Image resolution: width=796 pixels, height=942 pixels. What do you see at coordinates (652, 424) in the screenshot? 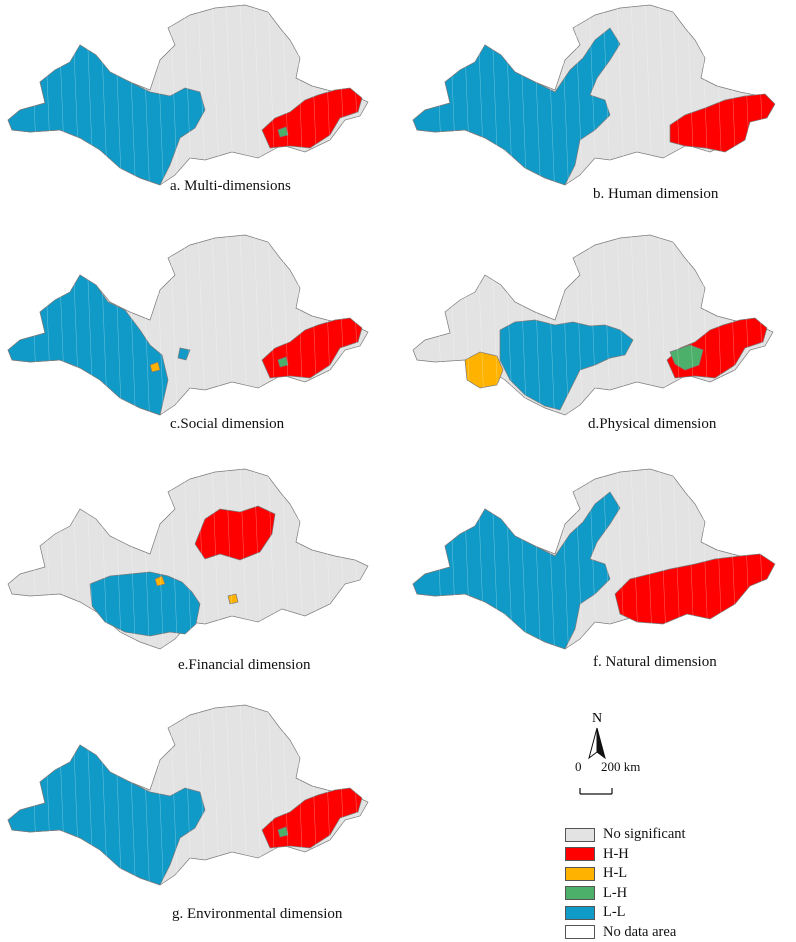
I see `panel-caption: d.Physical dimension` at bounding box center [652, 424].